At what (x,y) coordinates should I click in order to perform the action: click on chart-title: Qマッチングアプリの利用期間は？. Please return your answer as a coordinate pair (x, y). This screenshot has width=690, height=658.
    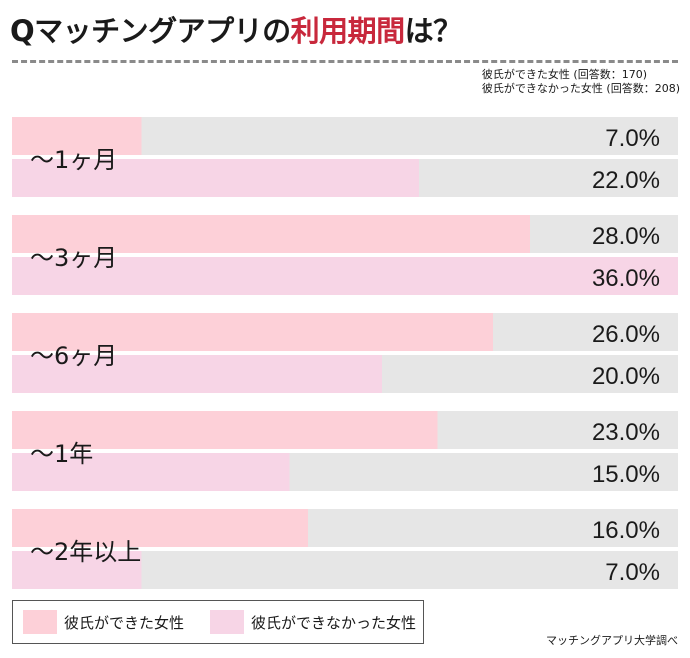
    Looking at the image, I should click on (236, 29).